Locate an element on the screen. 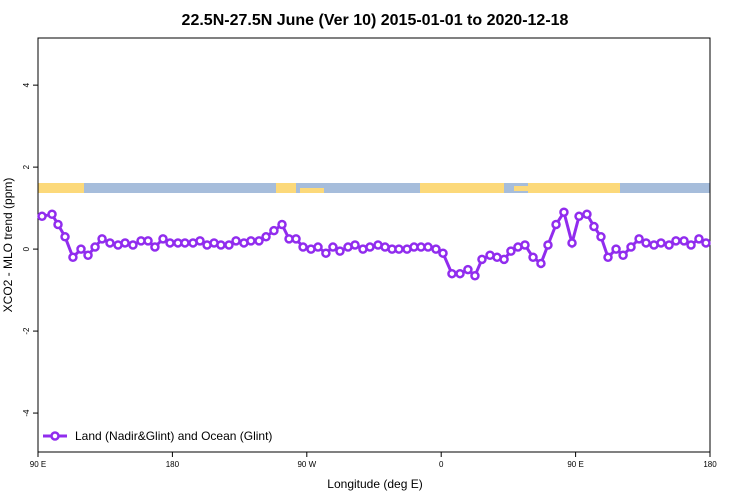  ocean-strip is located at coordinates (374, 188).